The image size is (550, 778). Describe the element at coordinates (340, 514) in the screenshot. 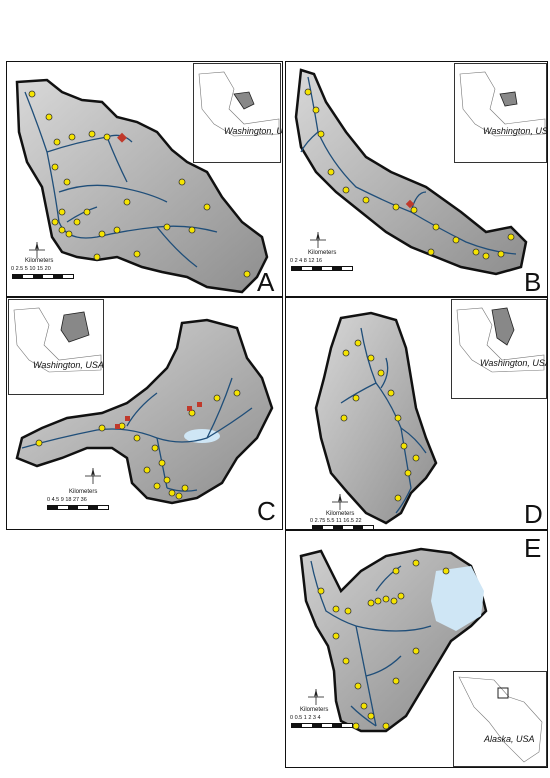

I see `scale-title-d: Kilometers` at that location.